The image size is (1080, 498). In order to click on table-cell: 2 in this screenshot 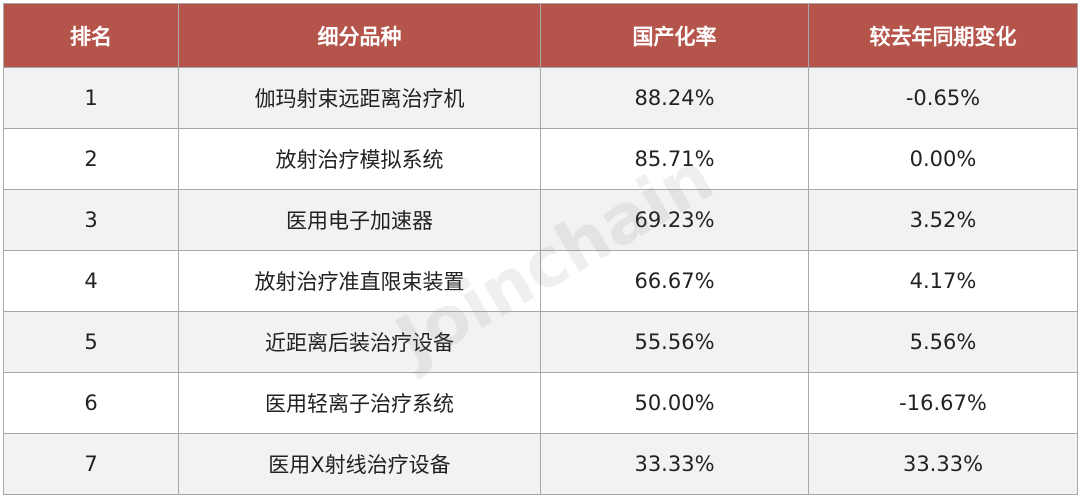, I will do `click(91, 159)`.